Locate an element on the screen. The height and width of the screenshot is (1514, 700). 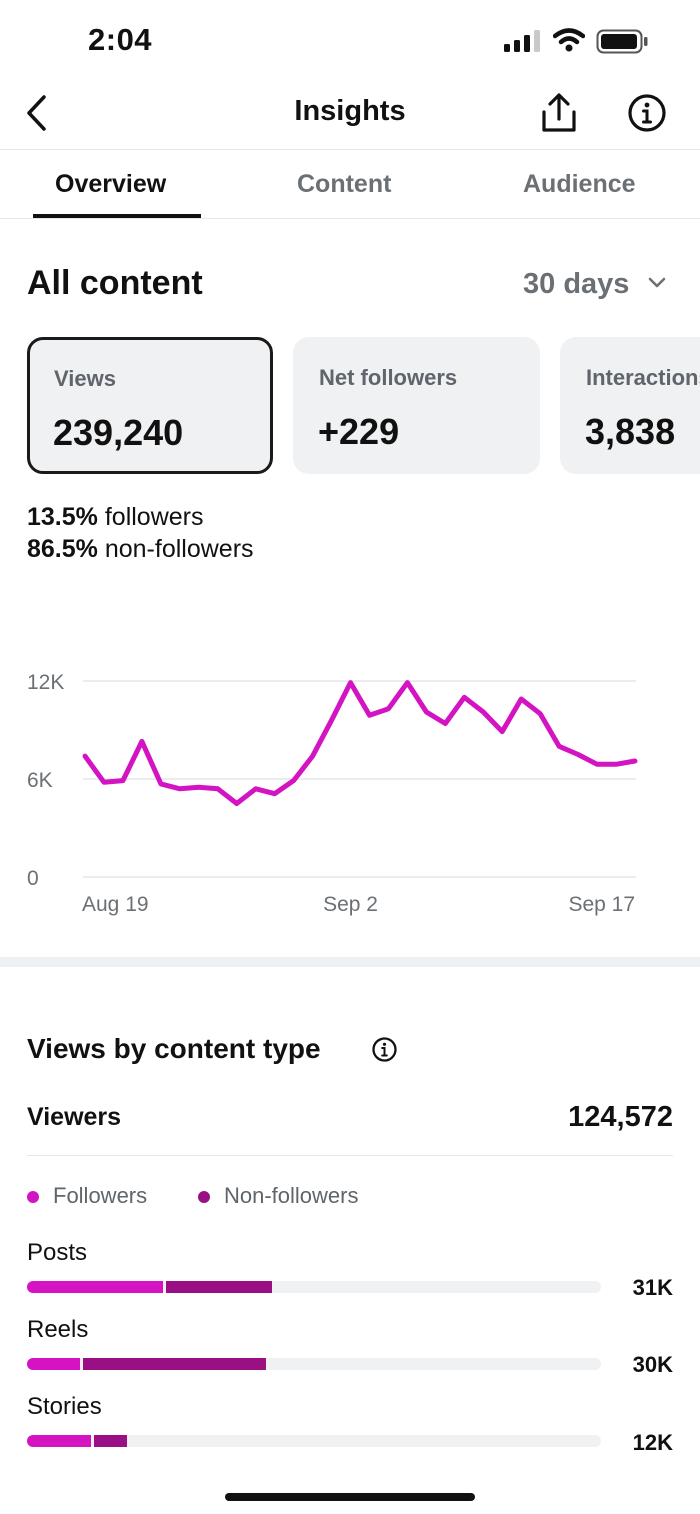
row-value-posts: 31K is located at coordinates (652, 1287).